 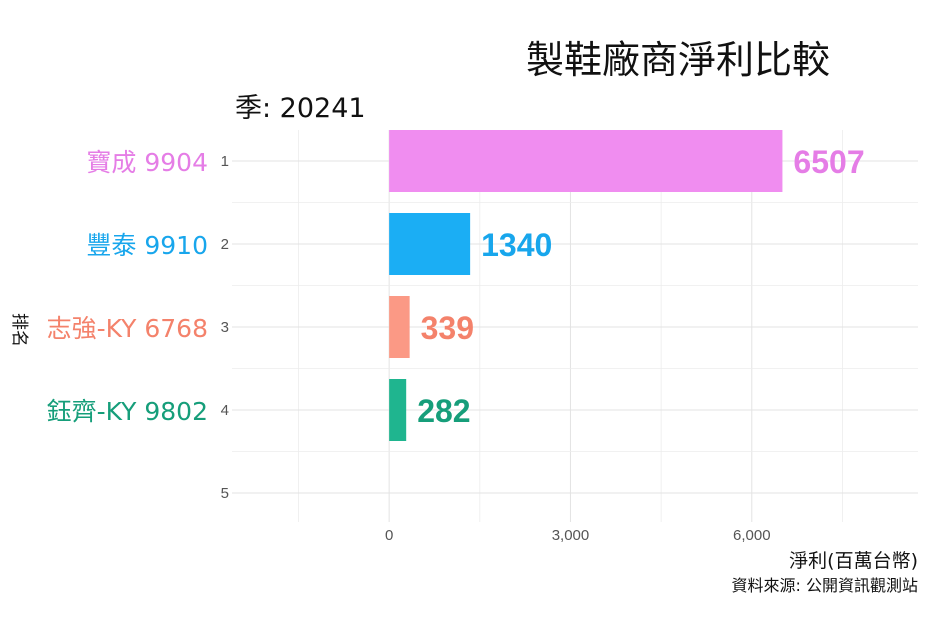 What do you see at coordinates (225, 493) in the screenshot?
I see `y-tick-label: 5` at bounding box center [225, 493].